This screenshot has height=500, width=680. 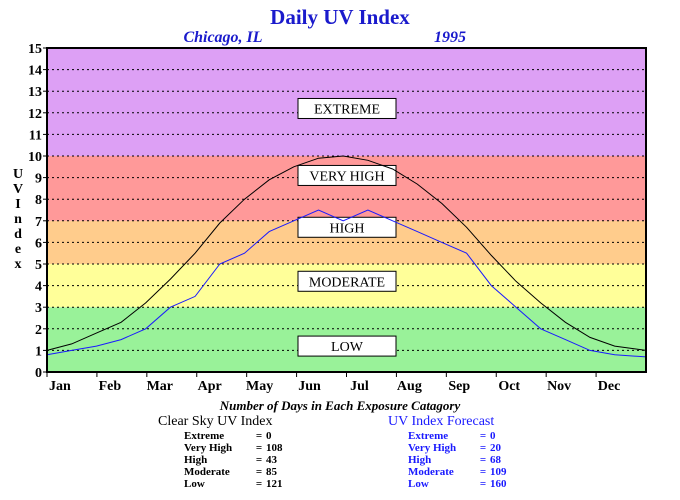 I want to click on y-tick-label: 1, so click(x=38, y=351).